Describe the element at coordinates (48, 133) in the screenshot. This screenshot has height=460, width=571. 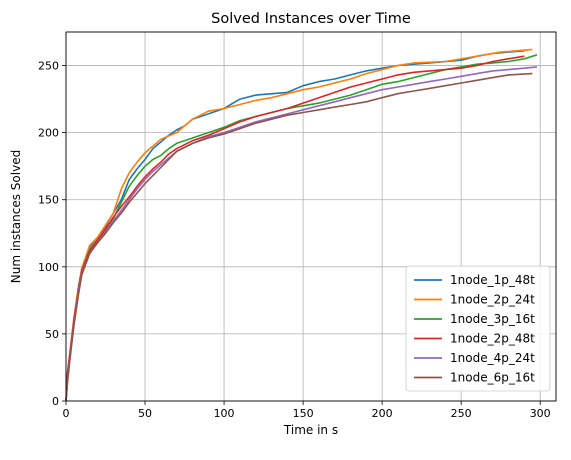
I see `y-tick-label: 200` at that location.